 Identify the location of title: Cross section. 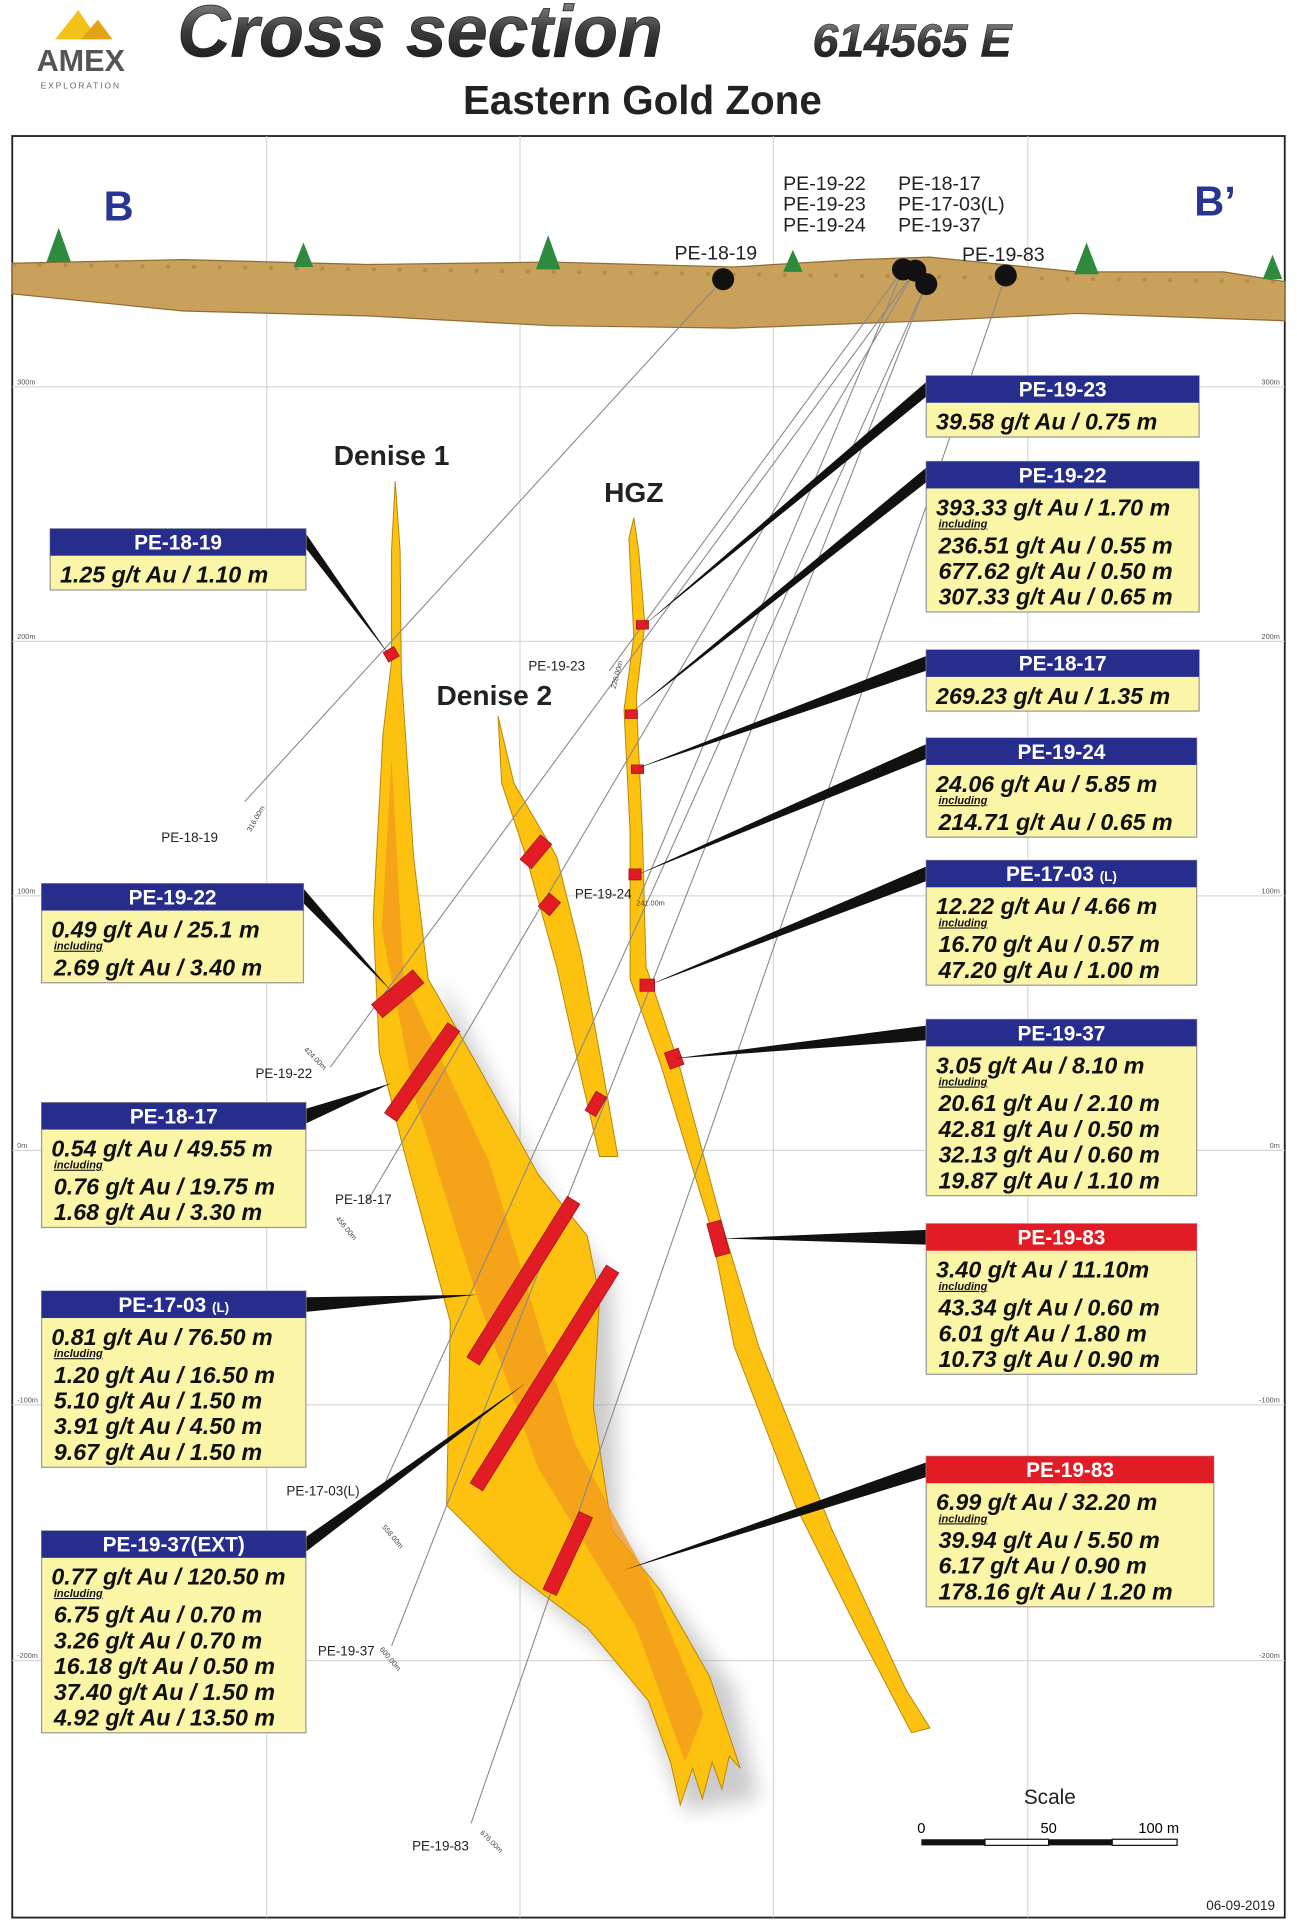
(419, 36).